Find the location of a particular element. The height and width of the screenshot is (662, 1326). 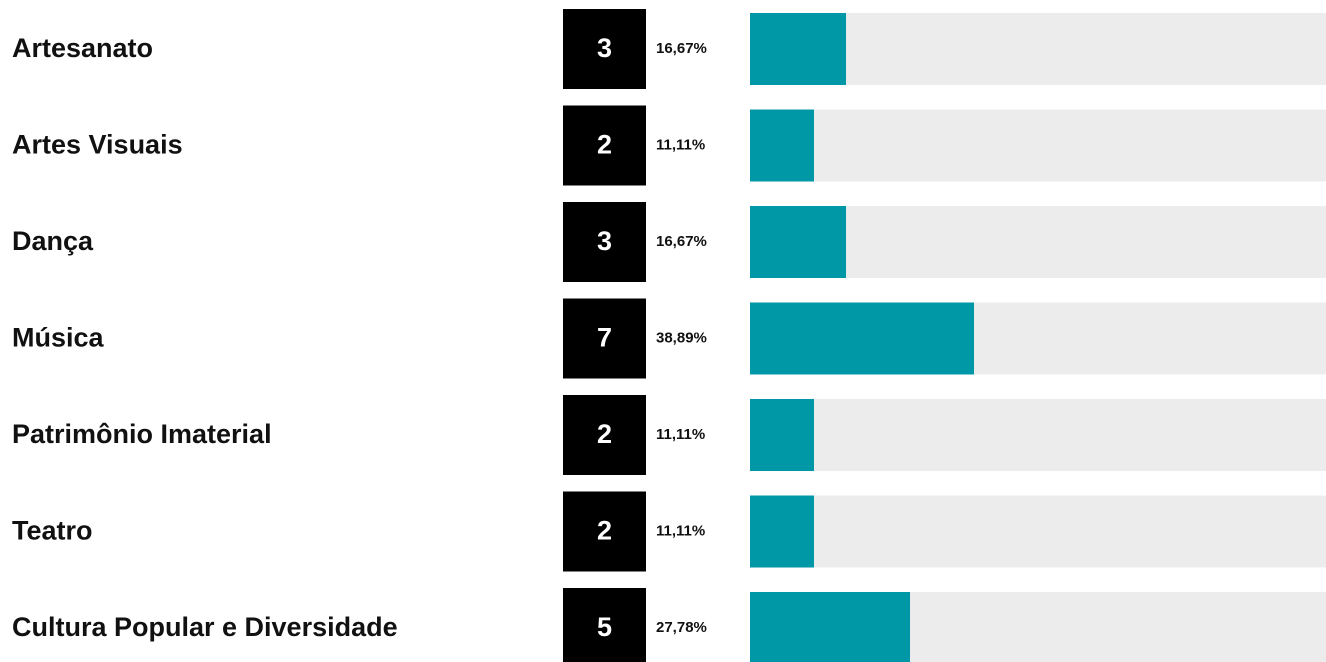

category-label: Cultura Popular e Diversidade is located at coordinates (205, 627).